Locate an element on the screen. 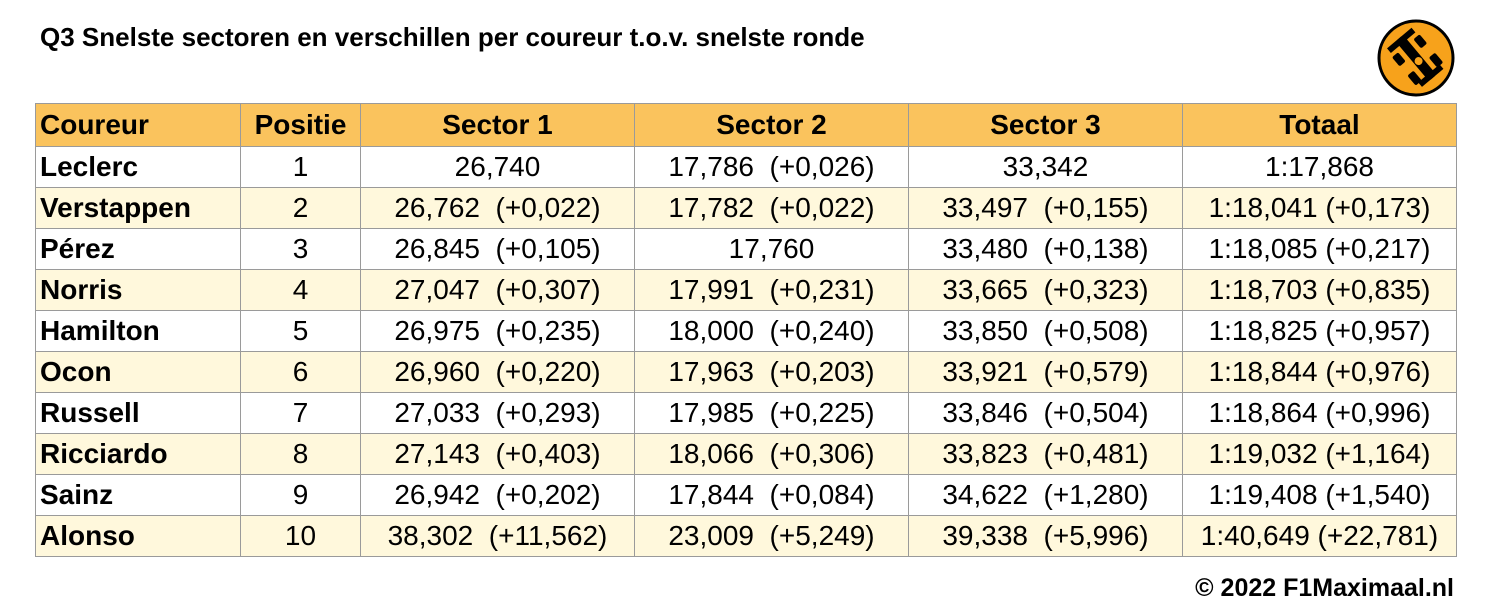  driver-name: Russell is located at coordinates (138, 413).